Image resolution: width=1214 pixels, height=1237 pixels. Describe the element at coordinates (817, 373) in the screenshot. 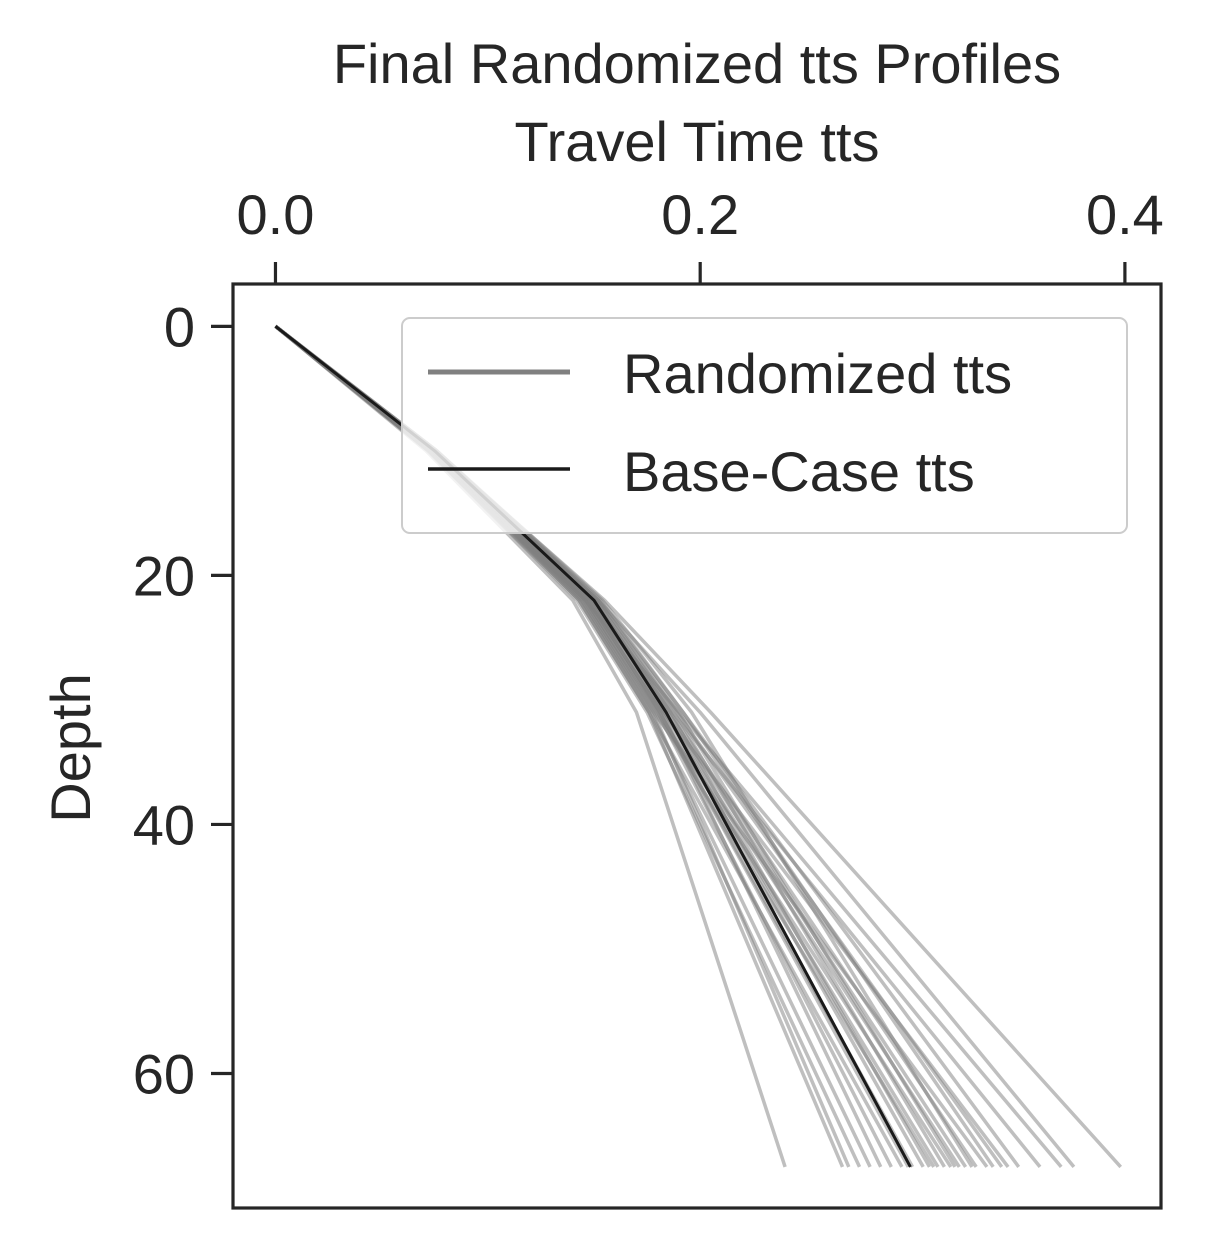

I see `legend-label-randomized: Randomized tts` at that location.